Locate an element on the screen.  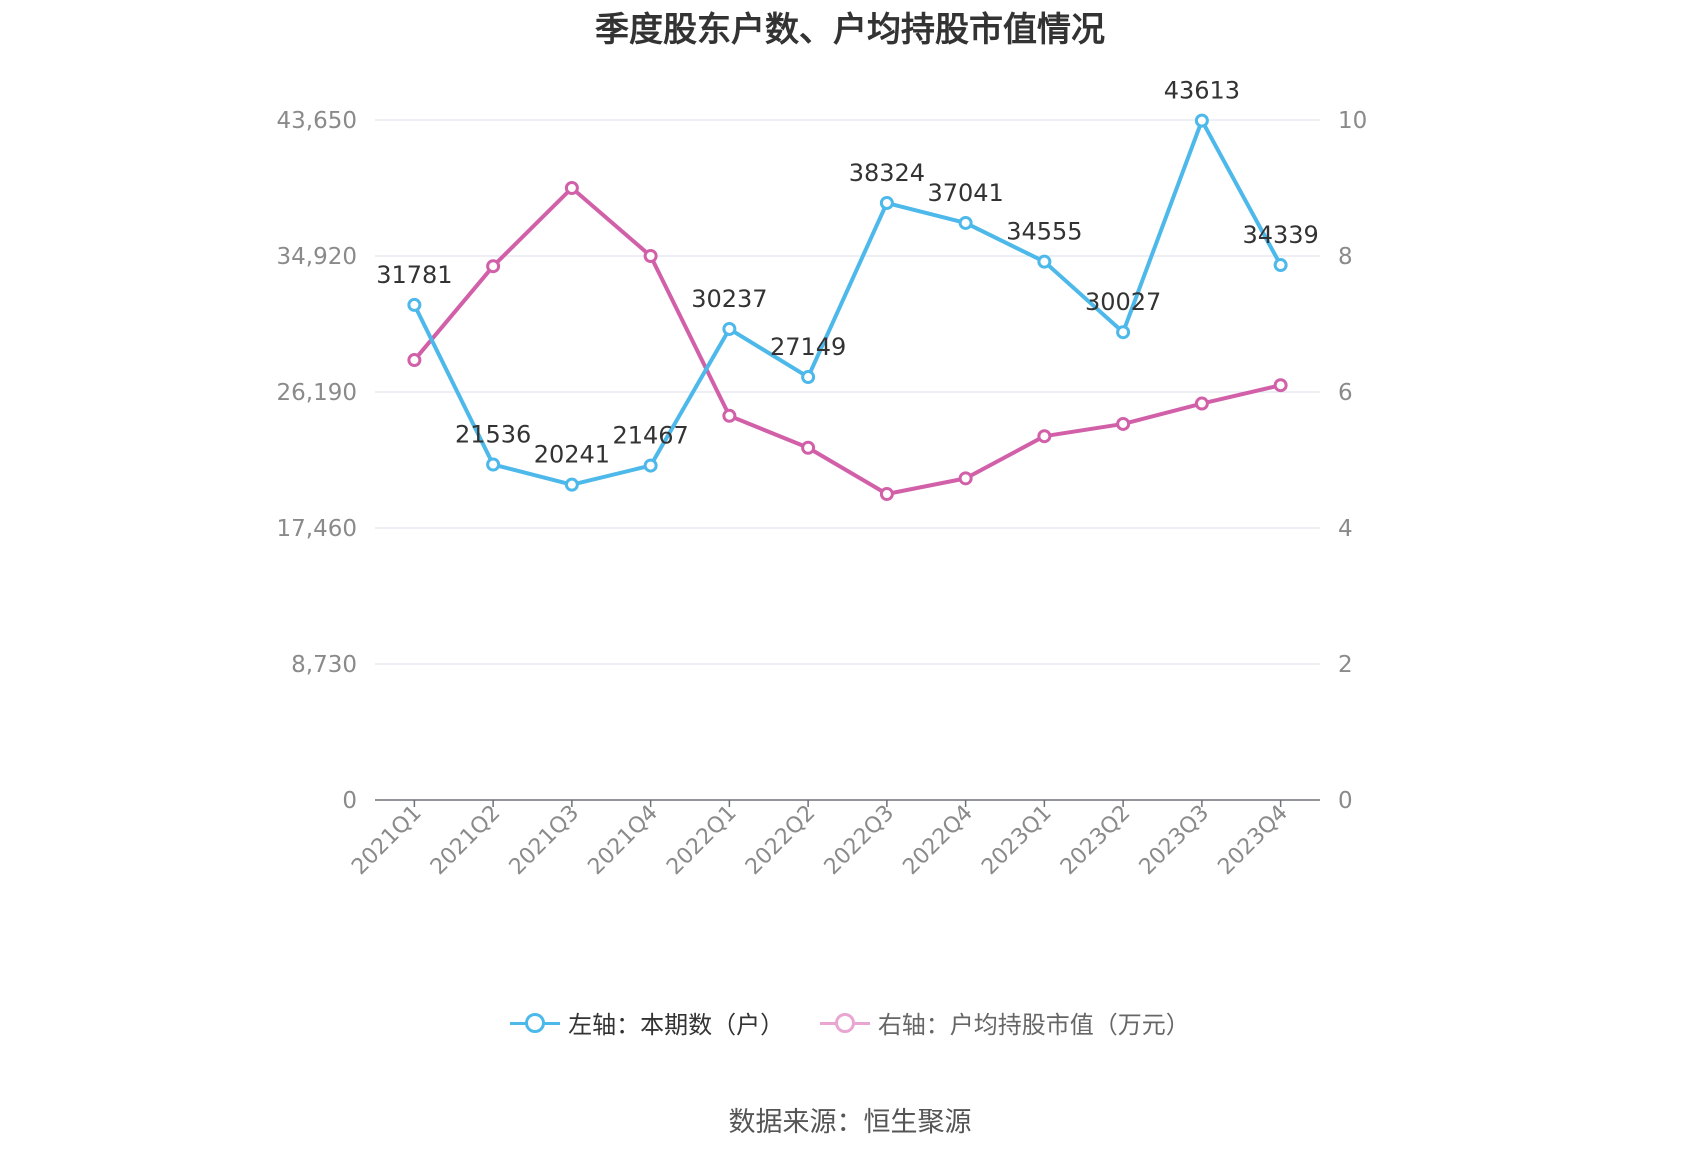
right-axis-tick-label: 4 is located at coordinates (1345, 529).